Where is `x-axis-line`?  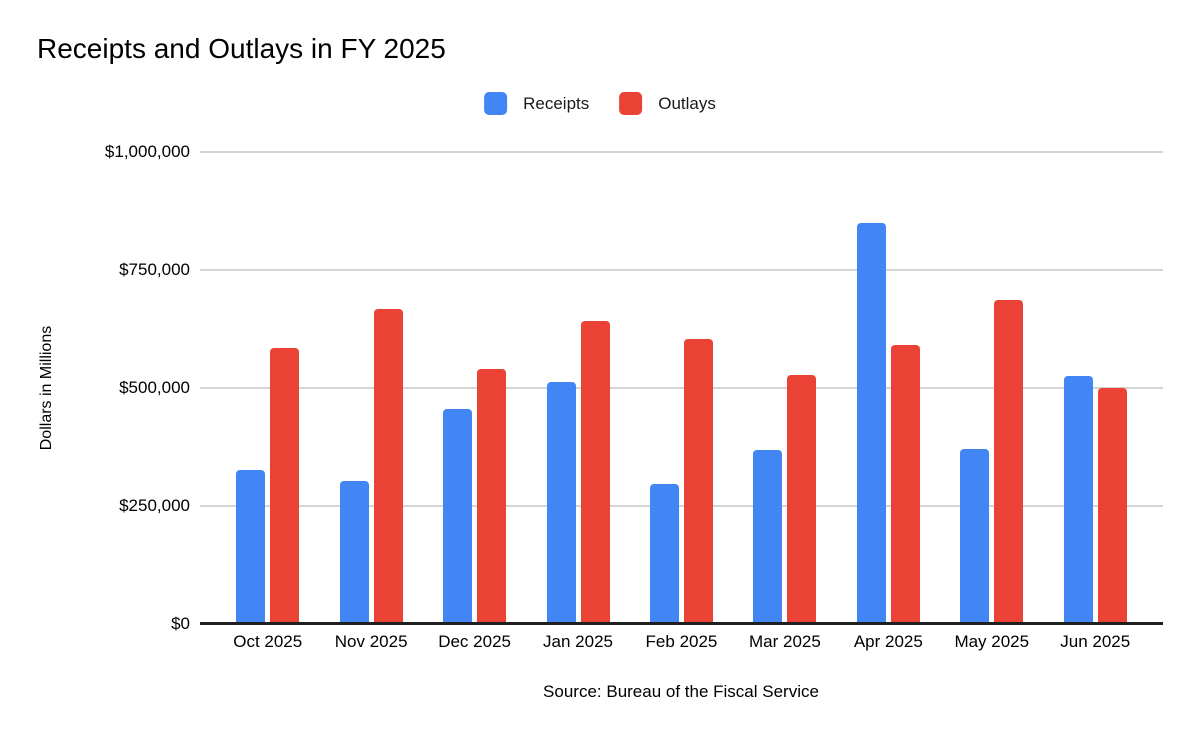 x-axis-line is located at coordinates (681, 623).